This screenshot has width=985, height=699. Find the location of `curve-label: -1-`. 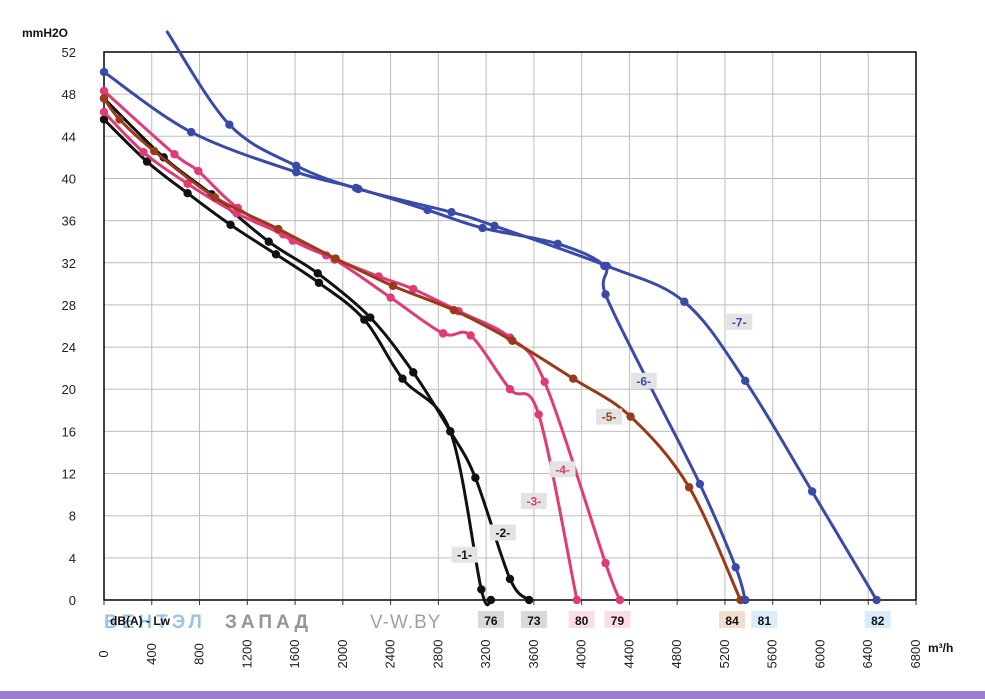

curve-label: -1- is located at coordinates (464, 555).